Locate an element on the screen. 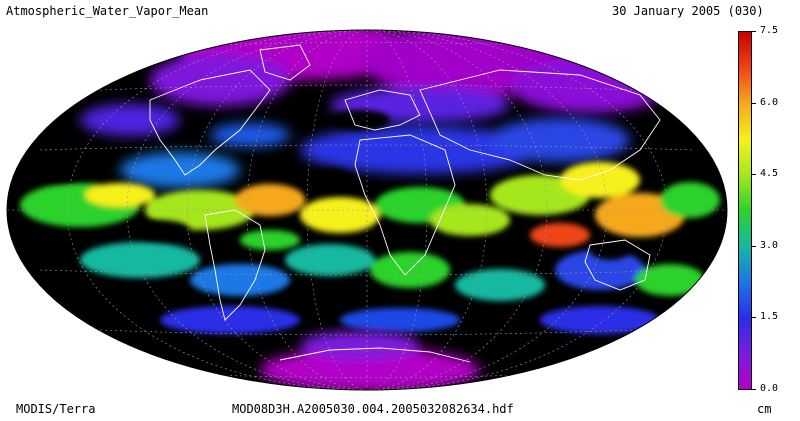 This screenshot has width=800, height=421. legend-unit: cm is located at coordinates (764, 409).